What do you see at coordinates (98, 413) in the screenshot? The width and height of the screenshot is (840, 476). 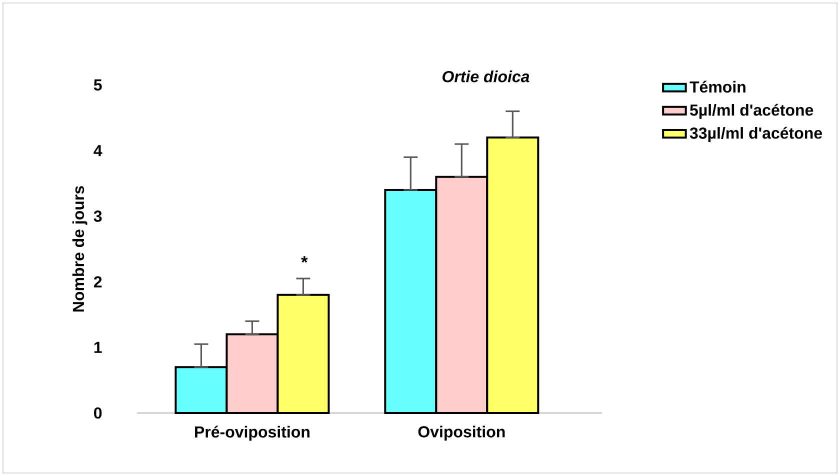 I see `y-tick-label: 0` at bounding box center [98, 413].